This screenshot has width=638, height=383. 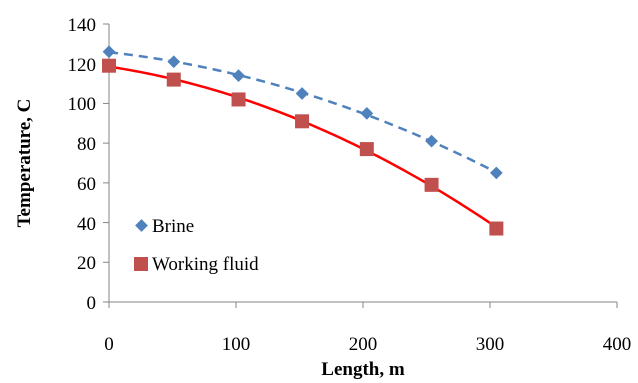 I want to click on x-tick-labels: 0 100 200 300 400, so click(x=367, y=344).